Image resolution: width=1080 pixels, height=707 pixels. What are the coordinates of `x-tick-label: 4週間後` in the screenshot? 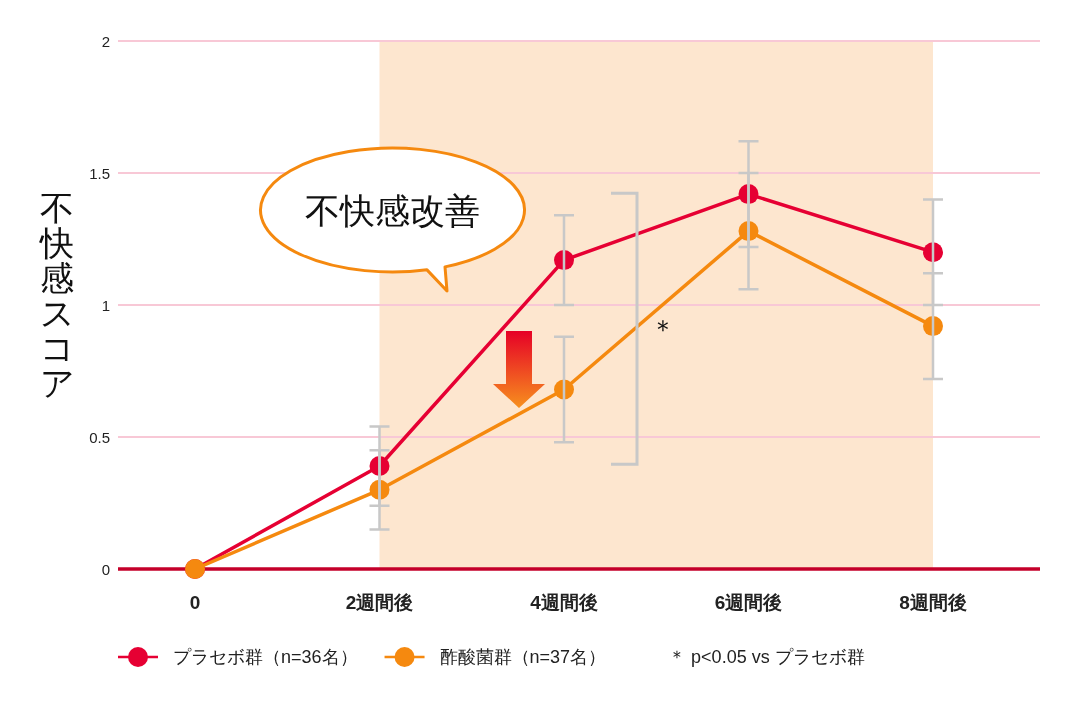 It's located at (564, 602).